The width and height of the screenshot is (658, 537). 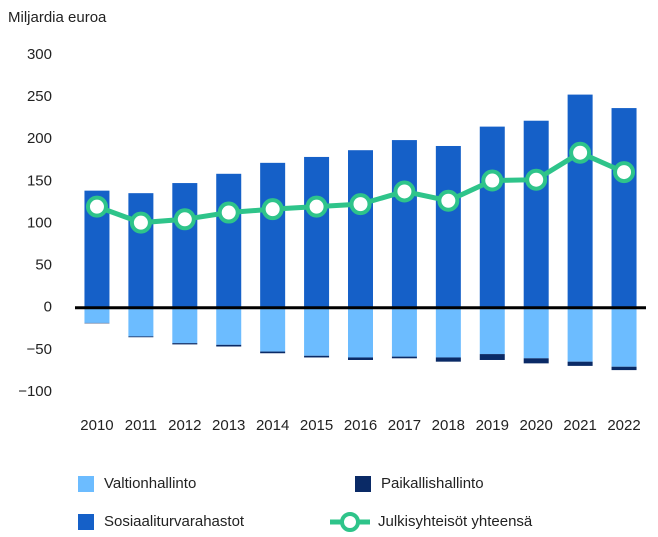 What do you see at coordinates (48, 307) in the screenshot?
I see `y-tick-label: 0` at bounding box center [48, 307].